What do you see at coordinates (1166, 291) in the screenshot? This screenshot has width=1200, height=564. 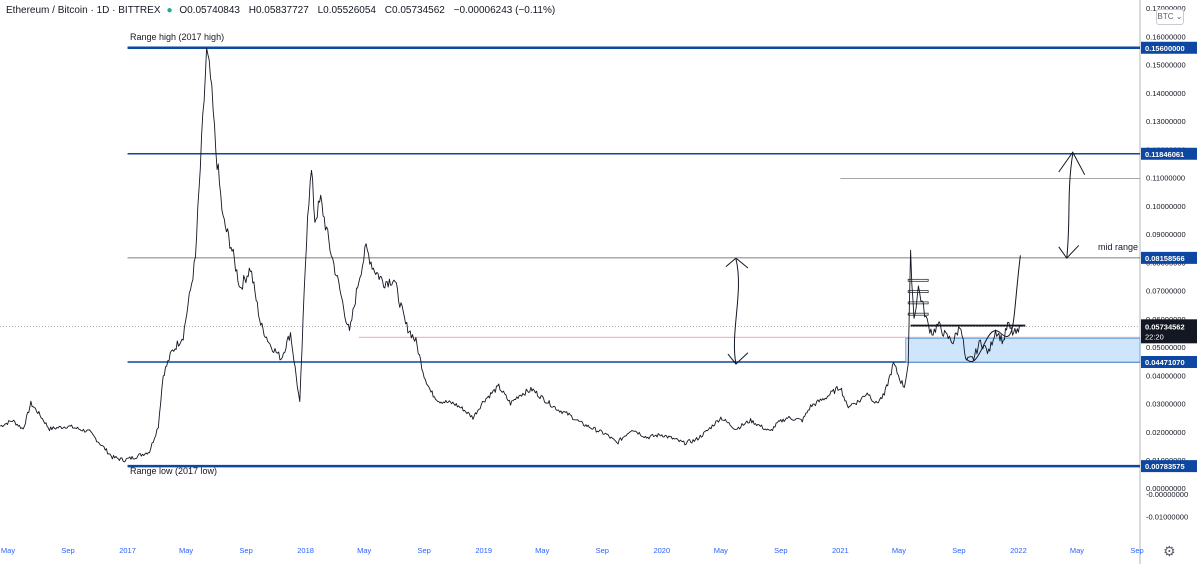 I see `price-tick-label: 0.07000000` at bounding box center [1166, 291].